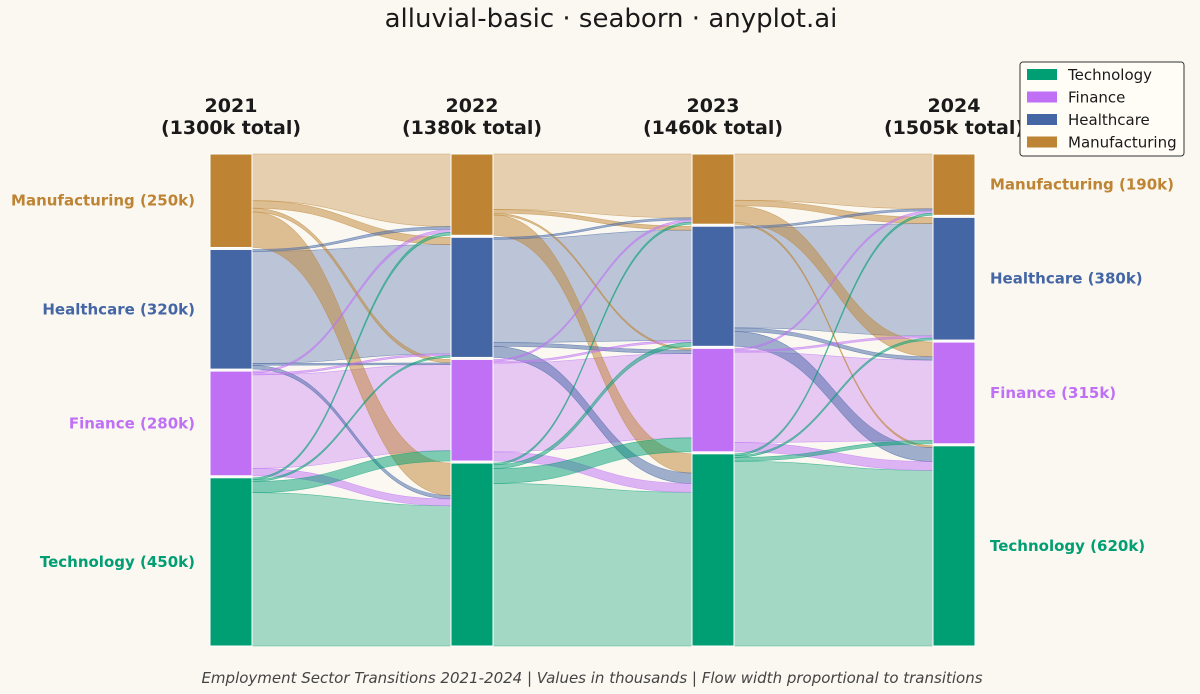 This screenshot has height=694, width=1200. What do you see at coordinates (1096, 98) in the screenshot?
I see `legend-label-finance: Finance` at bounding box center [1096, 98].